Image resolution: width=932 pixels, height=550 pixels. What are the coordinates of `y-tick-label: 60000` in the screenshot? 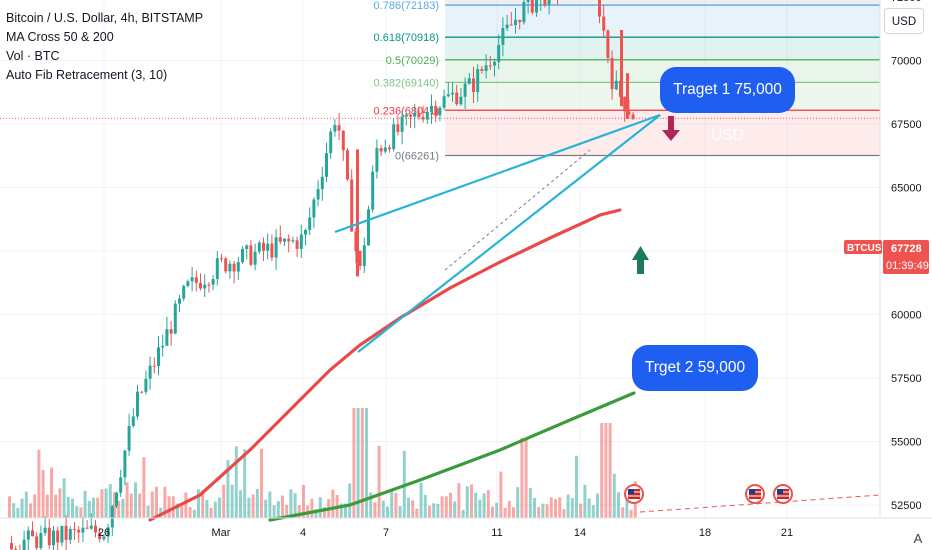 It's located at (906, 316).